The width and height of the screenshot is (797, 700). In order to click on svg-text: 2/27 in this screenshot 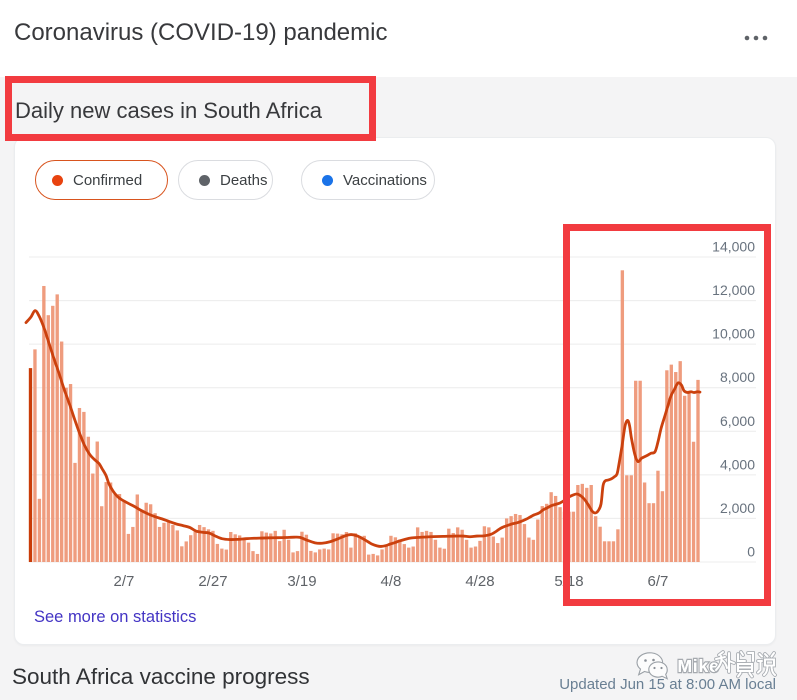, I will do `click(212, 581)`.